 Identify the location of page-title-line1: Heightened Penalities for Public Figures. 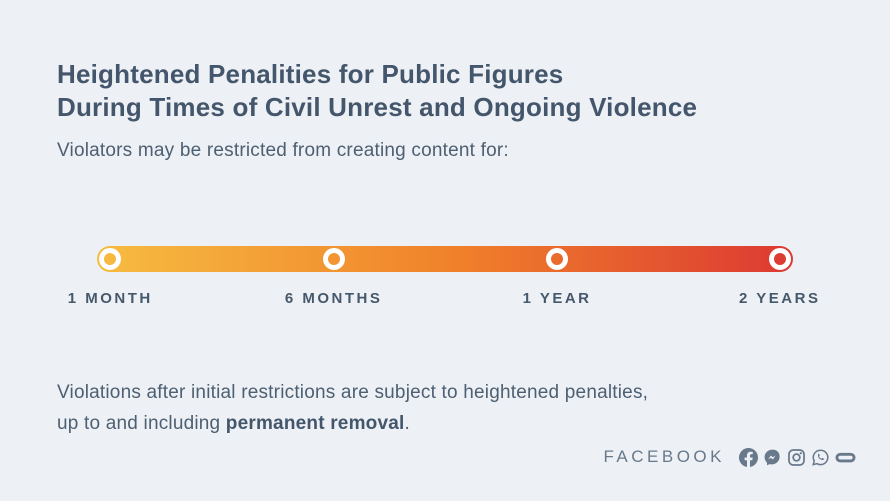
(310, 74).